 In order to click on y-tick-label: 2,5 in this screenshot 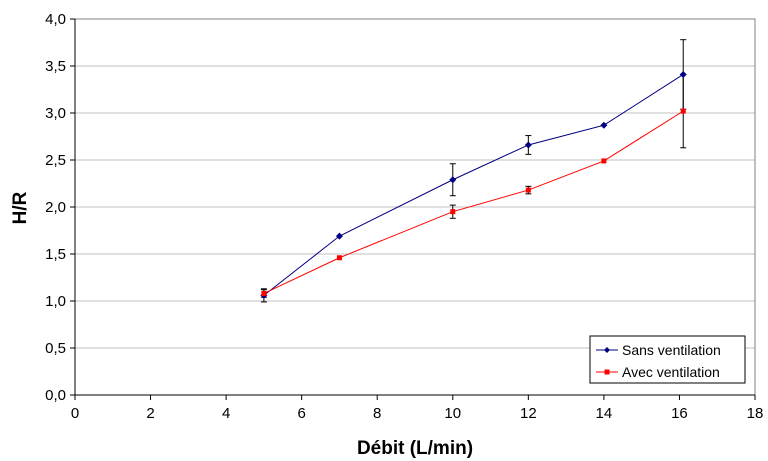, I will do `click(55, 160)`.